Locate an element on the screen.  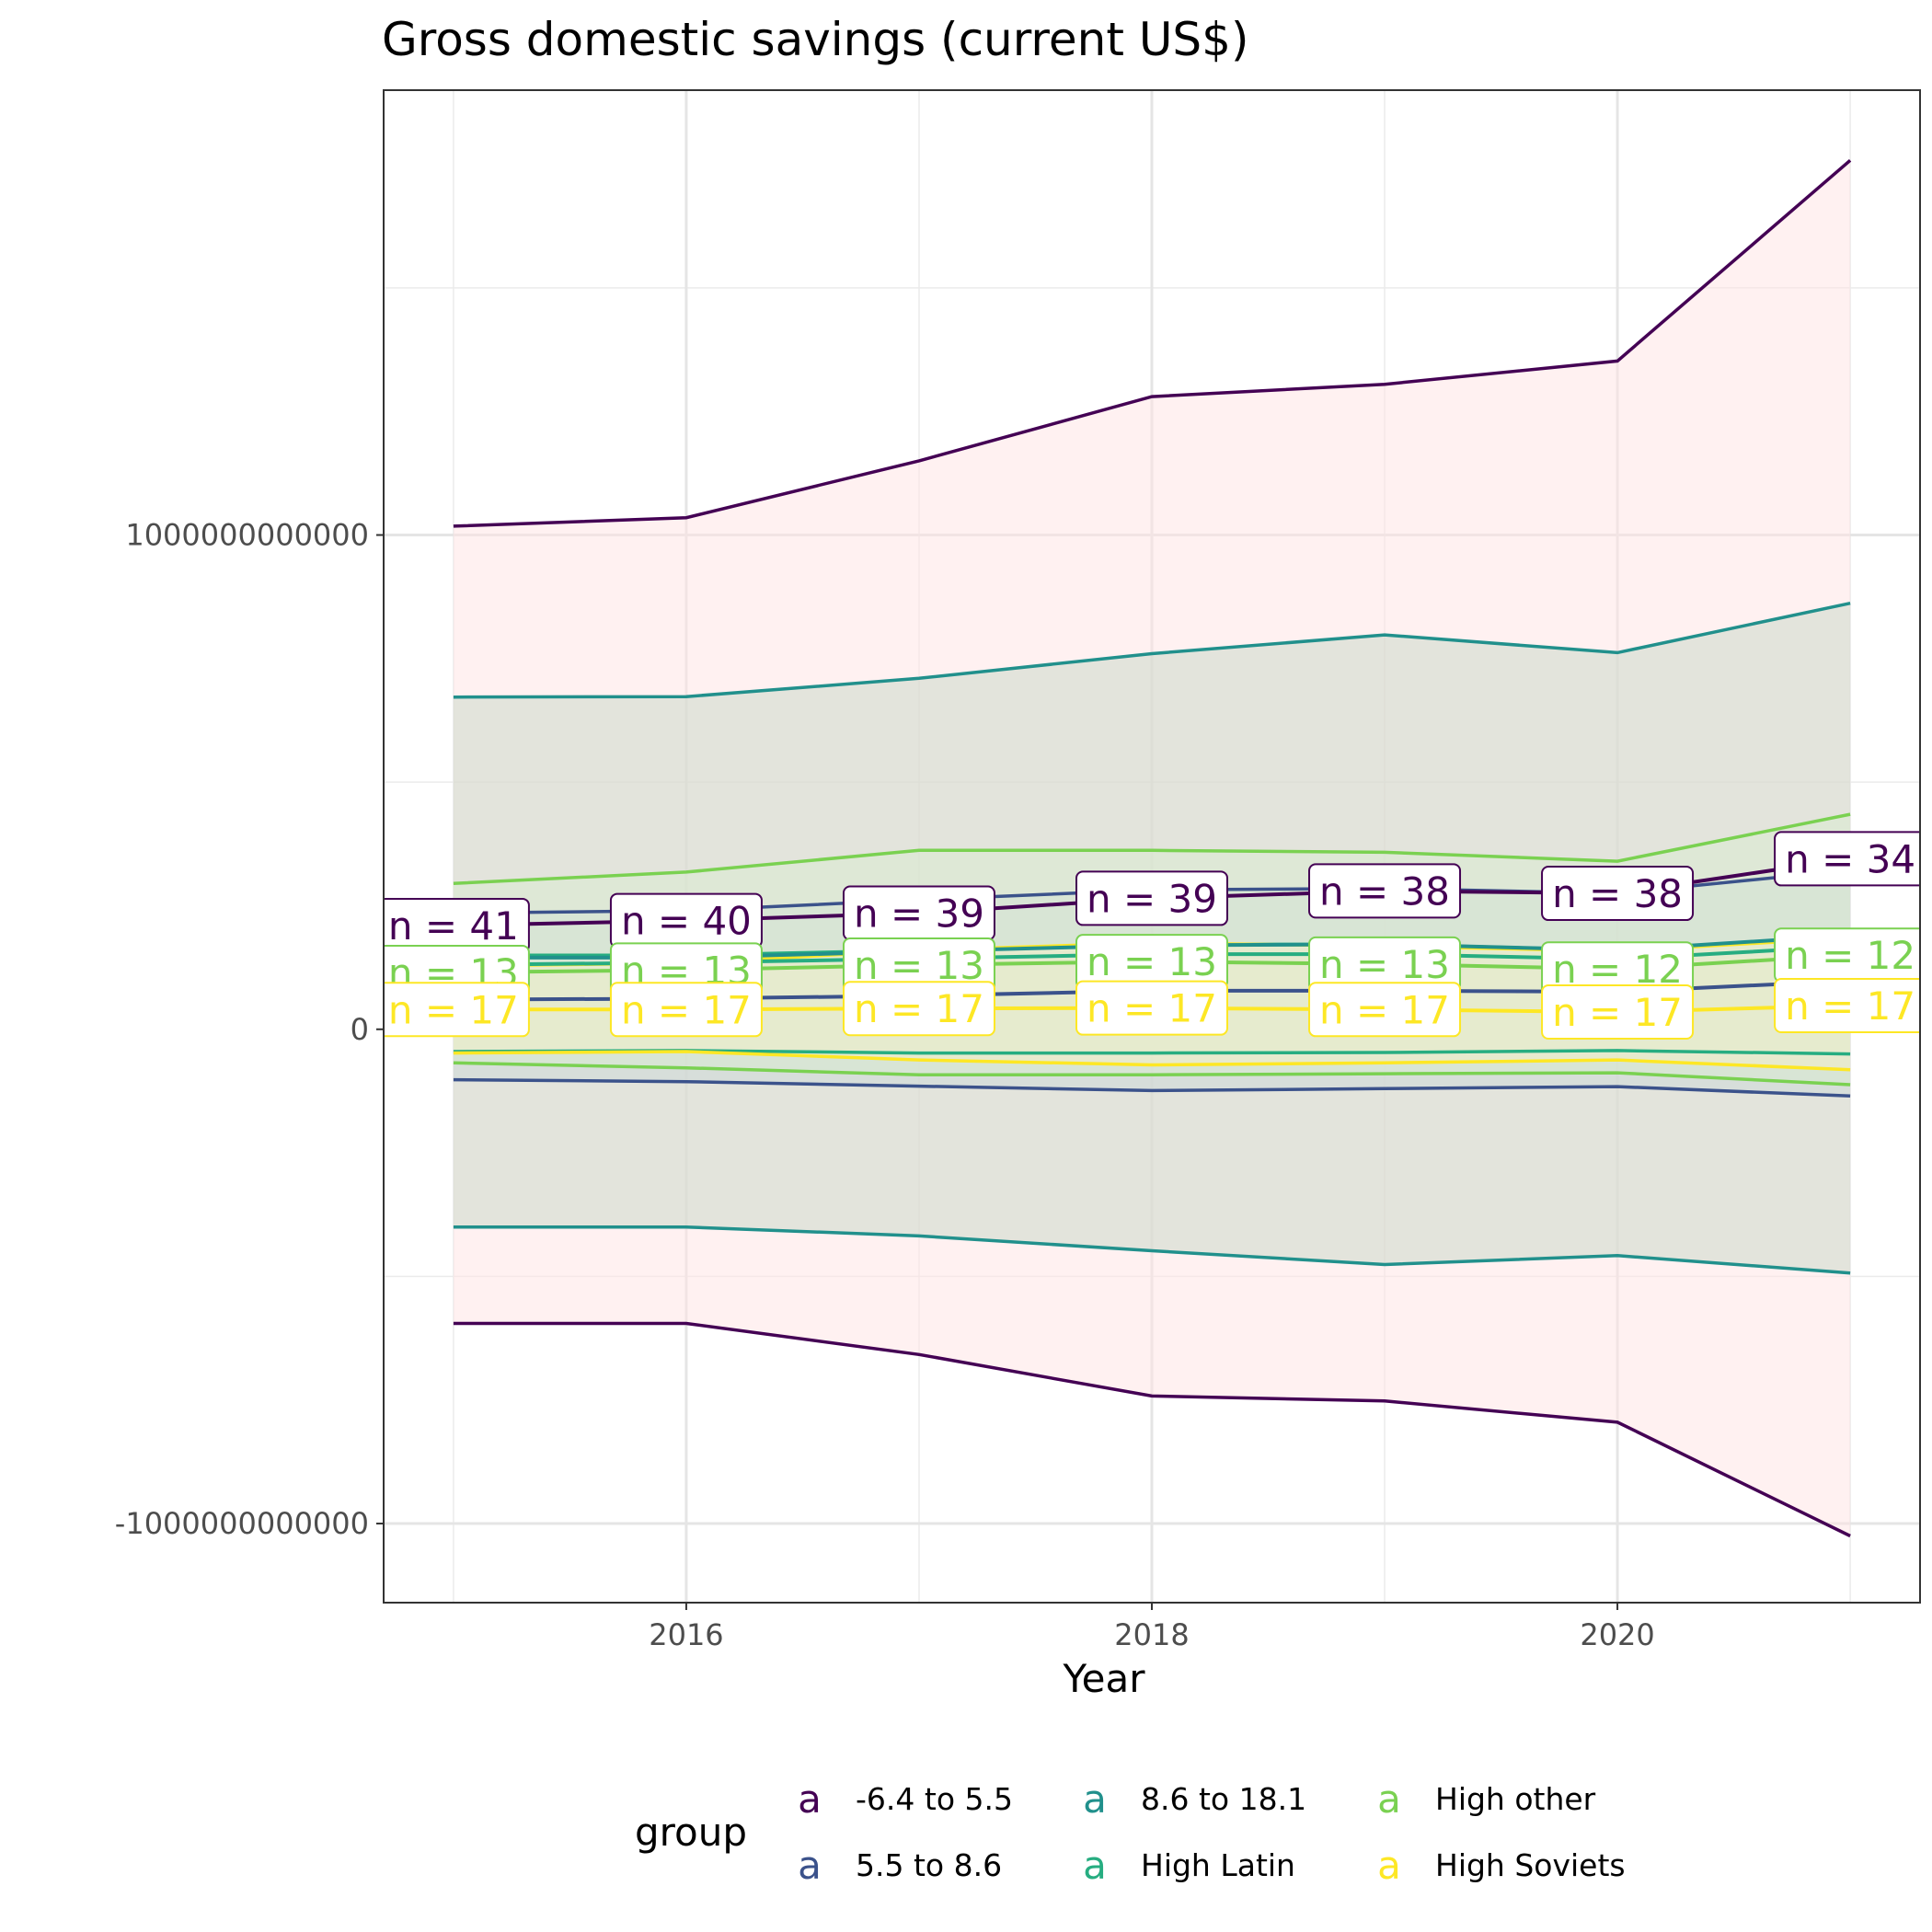
n-label: n = 34 is located at coordinates (1847, 859).